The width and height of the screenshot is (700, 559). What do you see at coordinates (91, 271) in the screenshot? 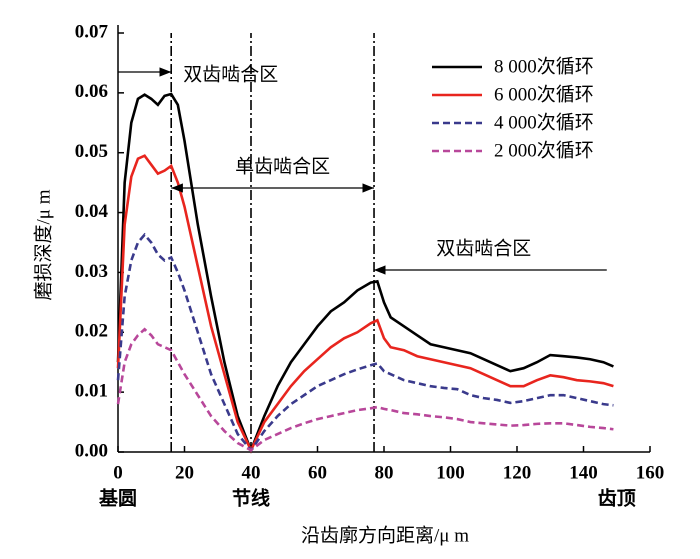
I see `y-tick-label: 0.03` at bounding box center [91, 271].